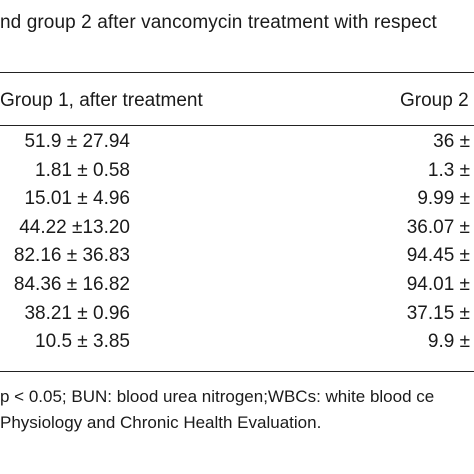 The image size is (474, 474). Describe the element at coordinates (237, 345) in the screenshot. I see `table-row: 10.5 ± 3.85 9.9 ±` at that location.